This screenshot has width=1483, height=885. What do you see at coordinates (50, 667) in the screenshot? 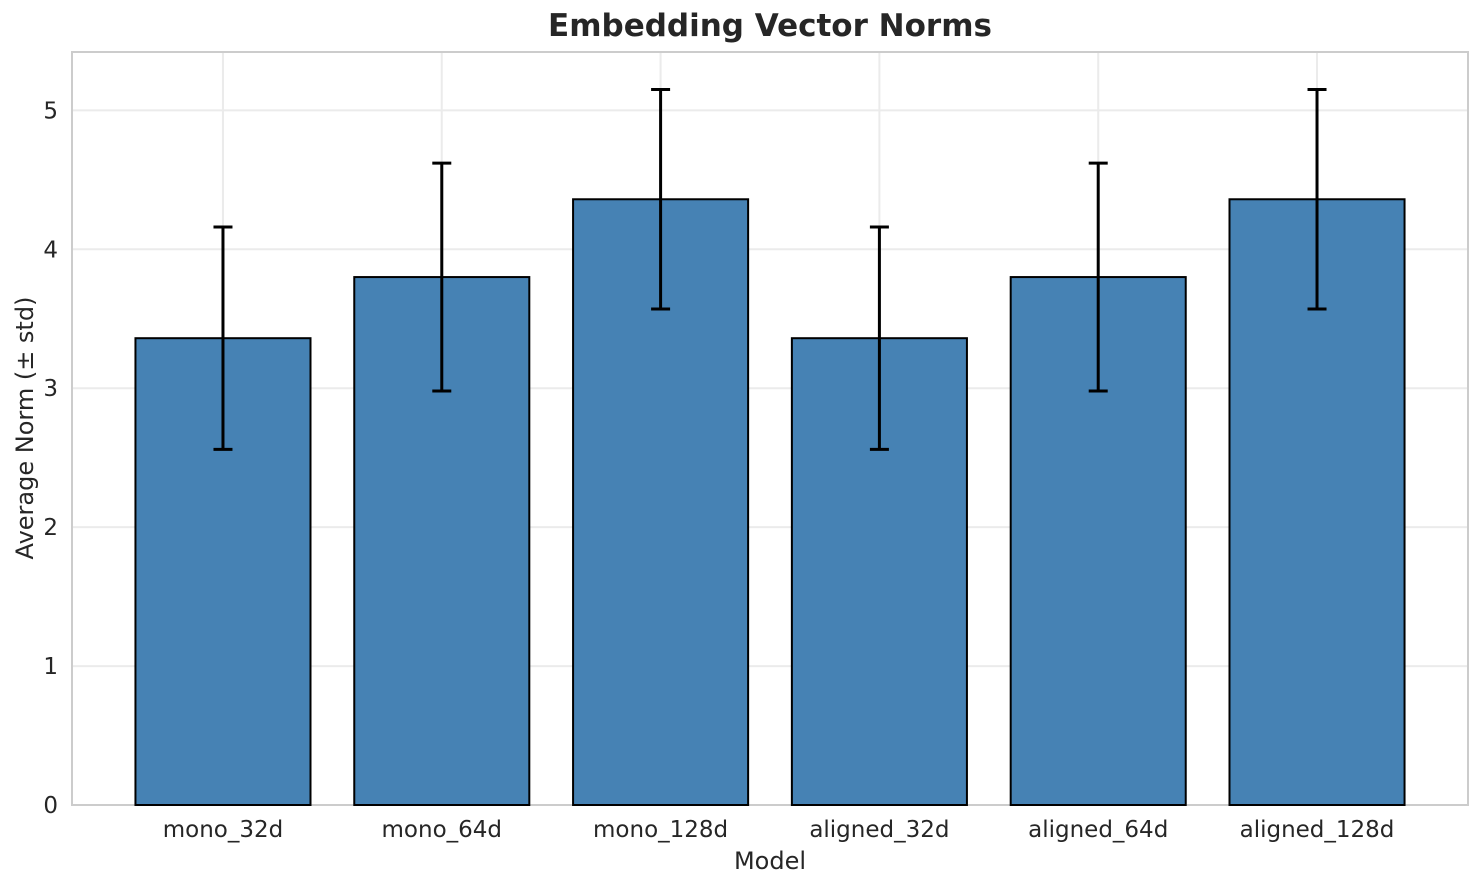
I see `y-tick-label-1: 1` at bounding box center [50, 667].